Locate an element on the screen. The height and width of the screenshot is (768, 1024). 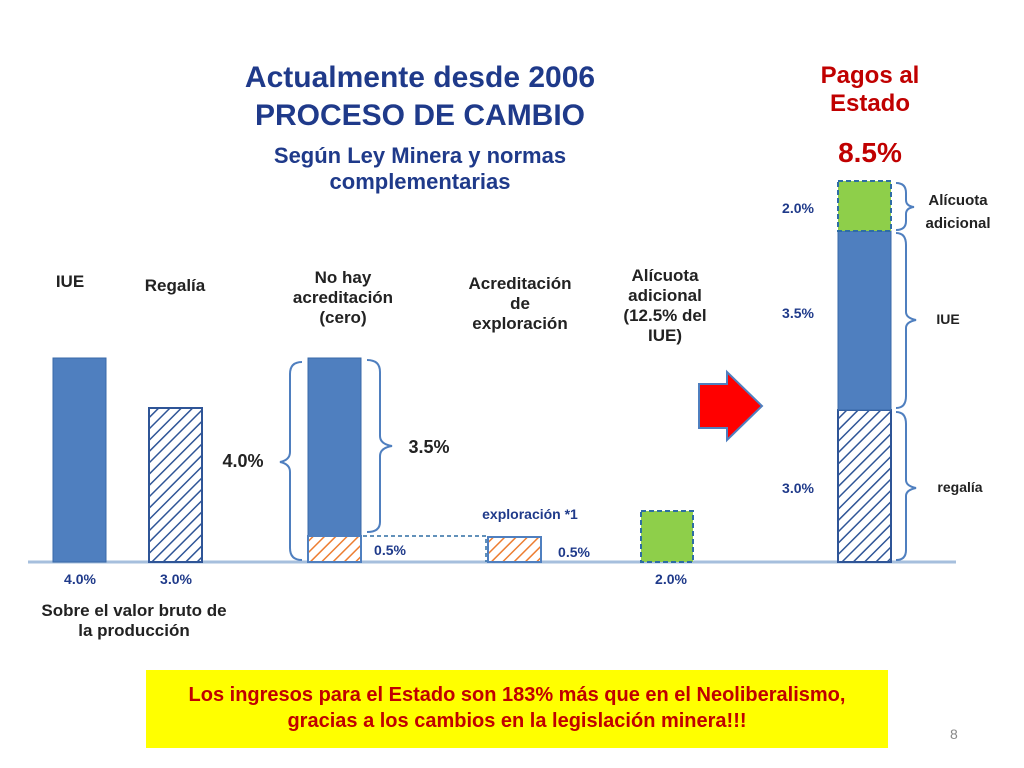
label-no-hay: No hay acreditación (cero) is located at coordinates (343, 298).